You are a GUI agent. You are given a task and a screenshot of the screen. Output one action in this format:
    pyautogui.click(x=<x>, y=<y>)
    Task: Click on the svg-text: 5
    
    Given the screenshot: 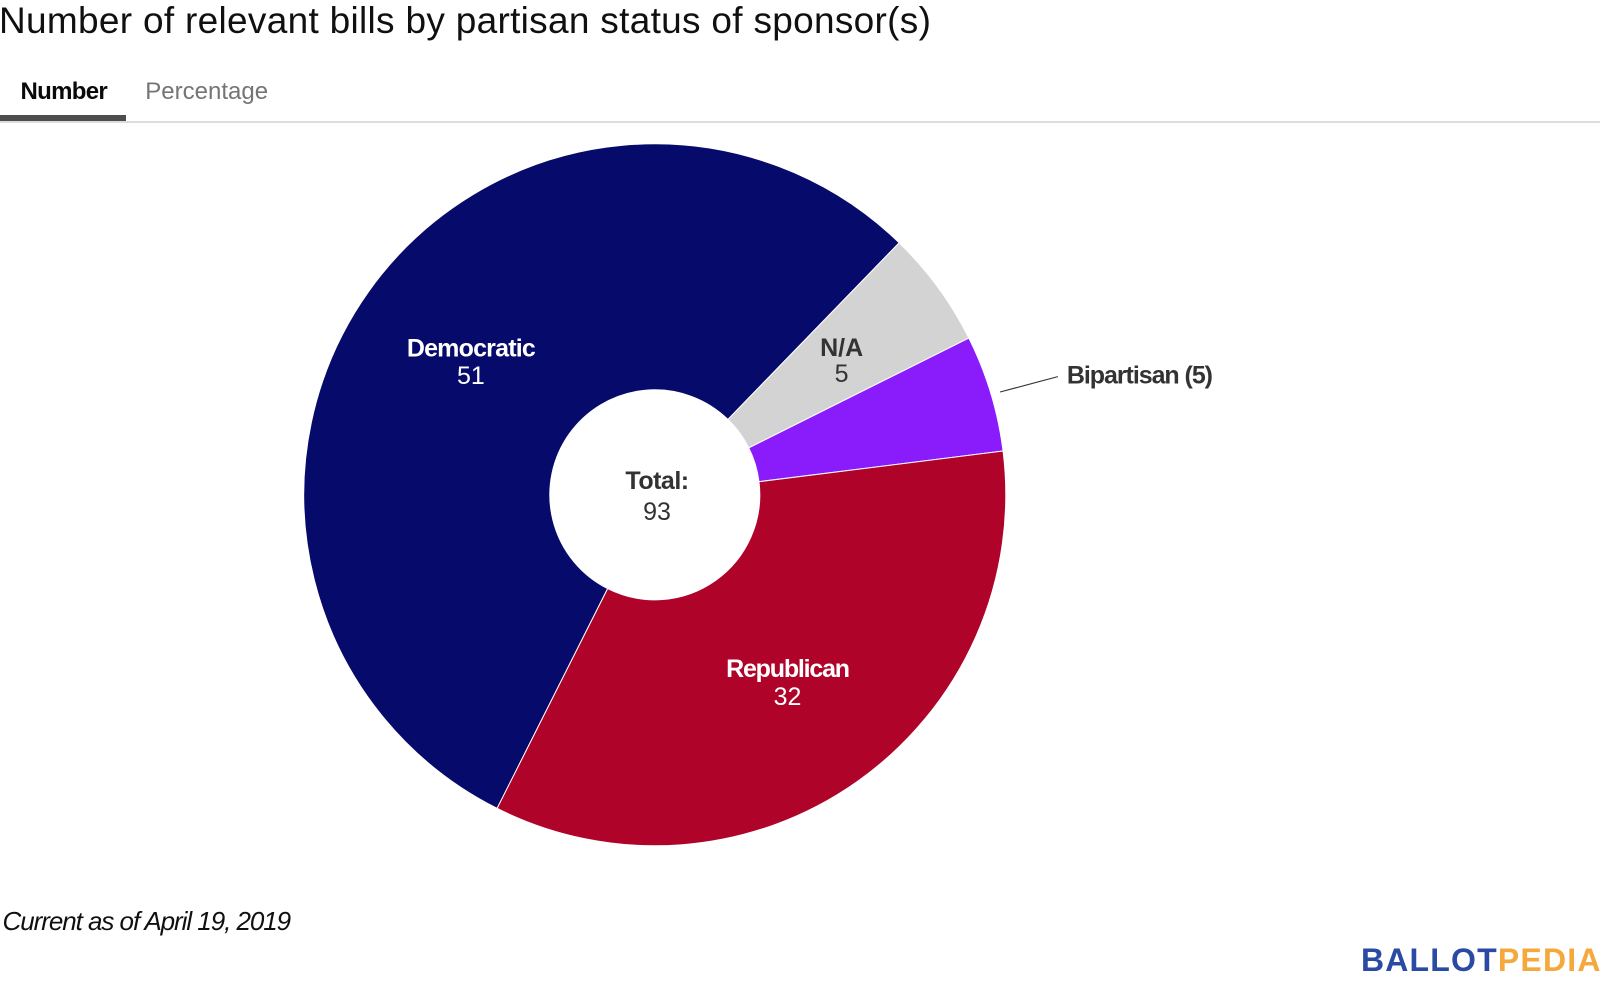 What is the action you would take?
    pyautogui.click(x=842, y=374)
    